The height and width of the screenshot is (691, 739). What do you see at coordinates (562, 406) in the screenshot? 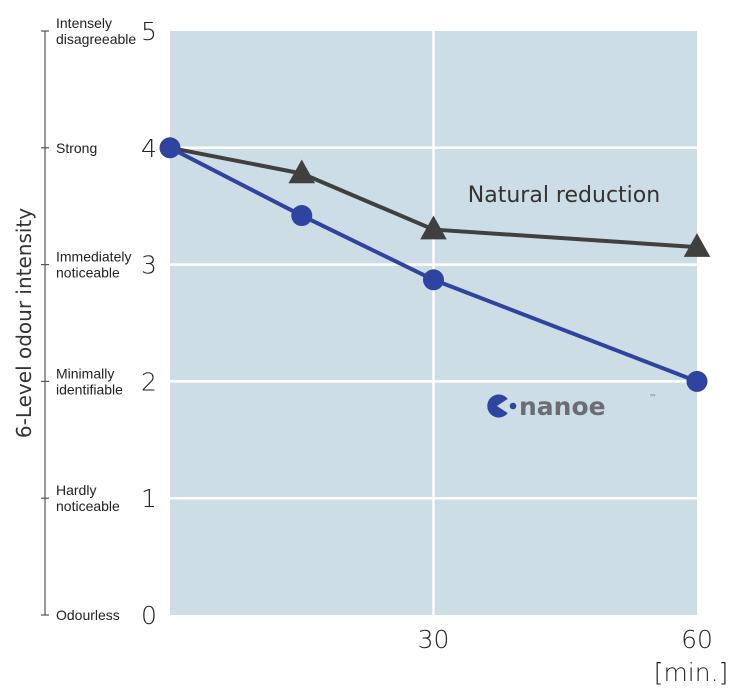
I see `nanoe-logo-text: nanoe` at bounding box center [562, 406].